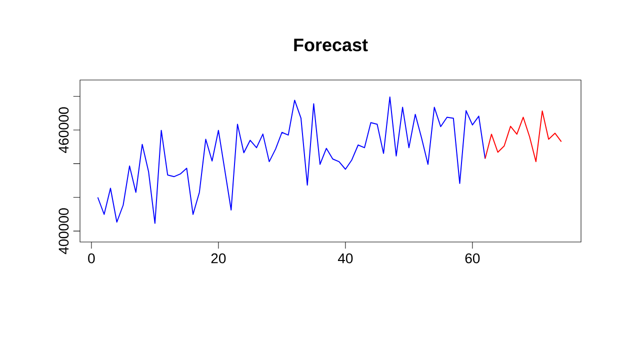 The width and height of the screenshot is (620, 340). I want to click on x-tick-label: 0, so click(91, 258).